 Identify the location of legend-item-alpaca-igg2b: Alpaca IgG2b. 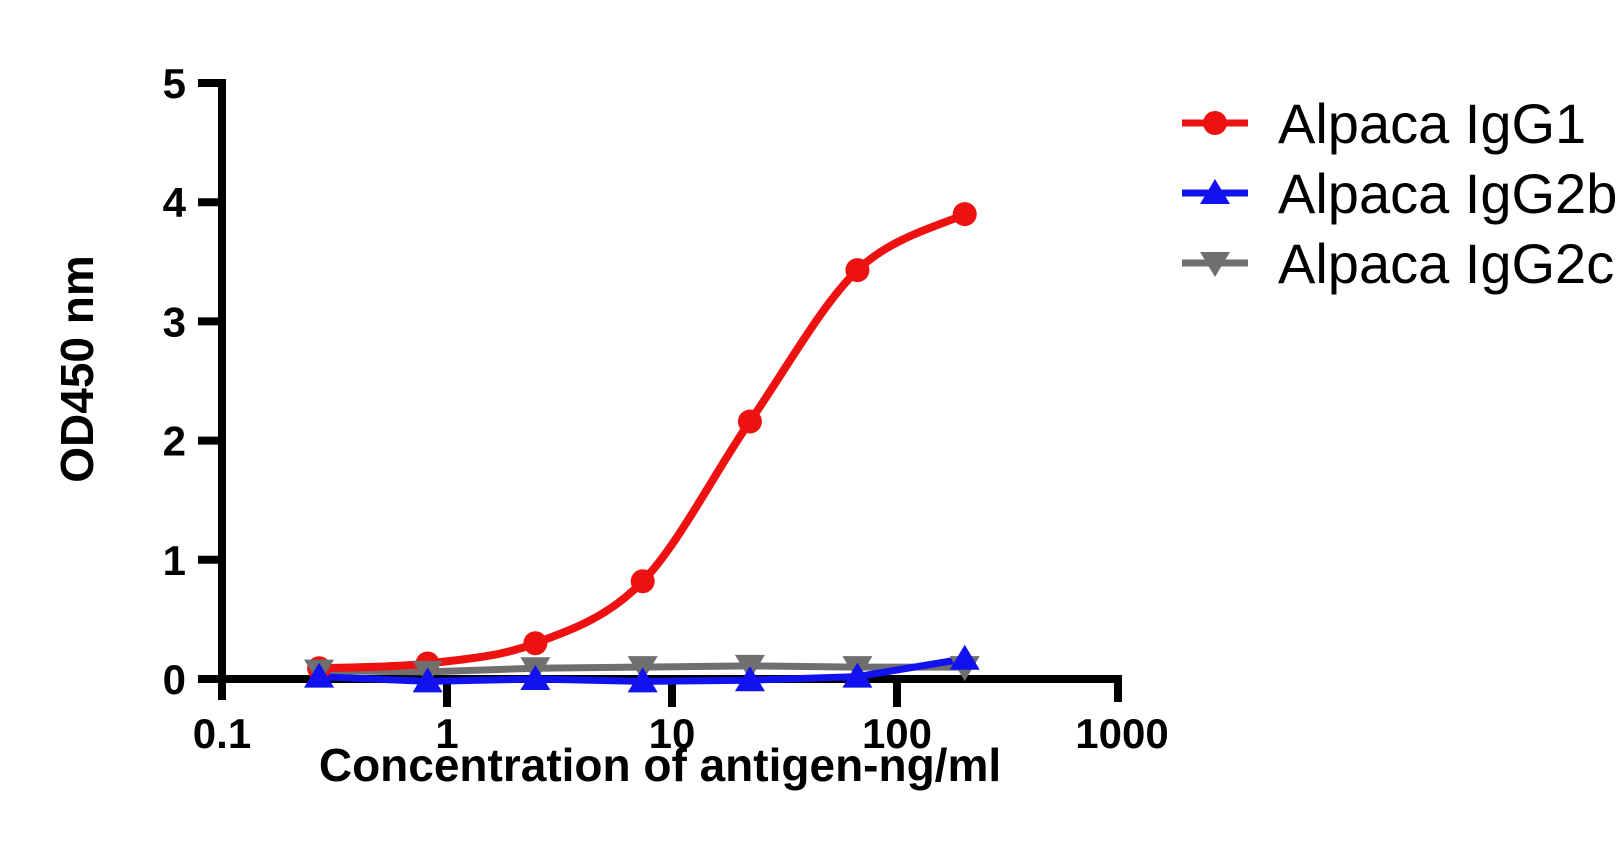
(1398, 193).